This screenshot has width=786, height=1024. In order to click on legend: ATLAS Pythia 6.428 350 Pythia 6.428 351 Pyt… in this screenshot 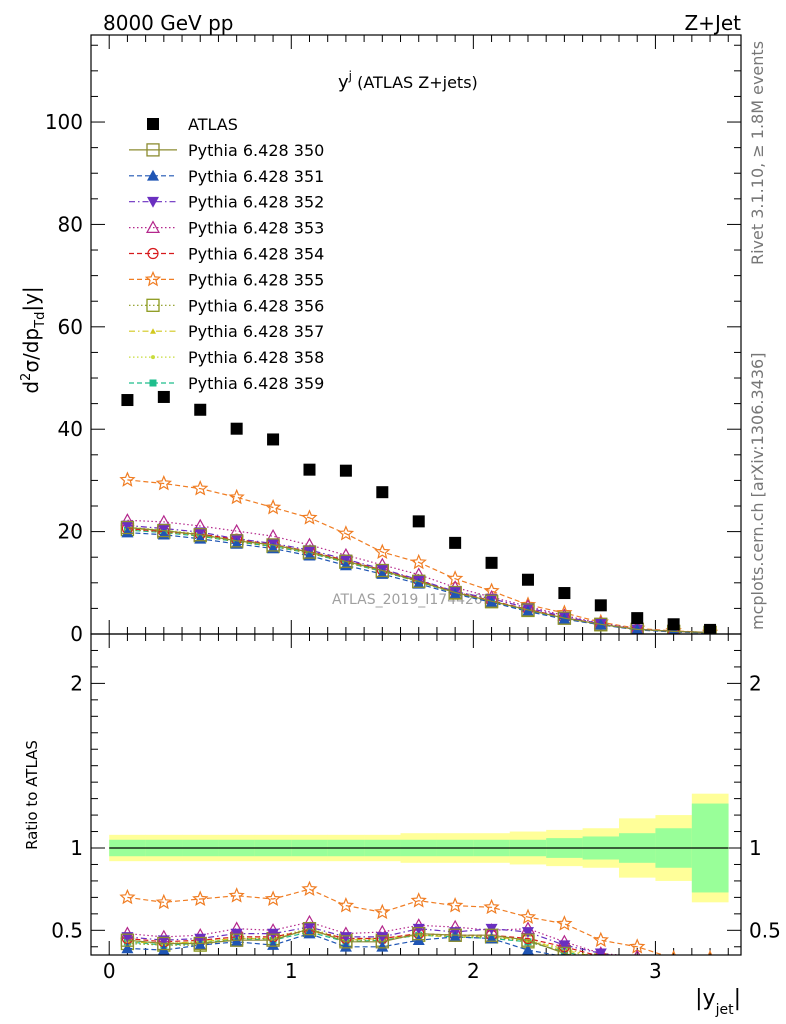, I will do `click(226, 254)`.